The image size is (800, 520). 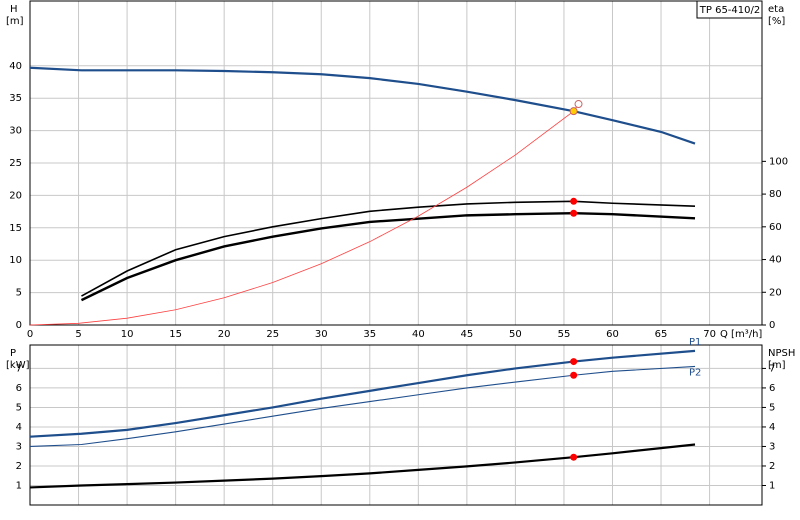 What do you see at coordinates (321, 334) in the screenshot?
I see `x-tick-label: 30` at bounding box center [321, 334].